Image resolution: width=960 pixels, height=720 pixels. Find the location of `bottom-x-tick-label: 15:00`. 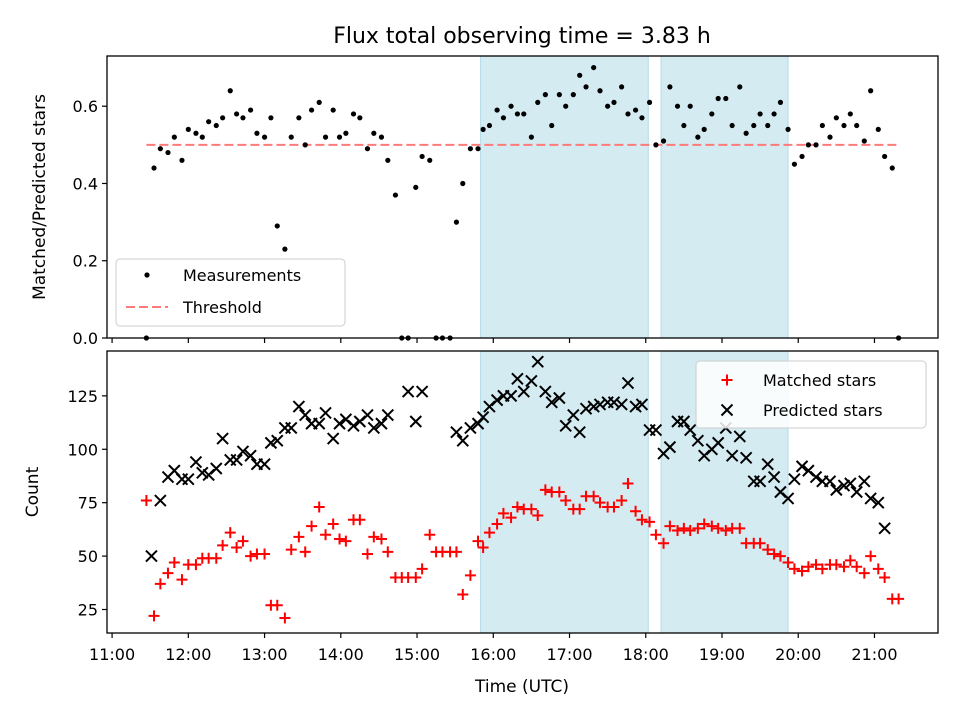

bottom-x-tick-label: 15:00 is located at coordinates (417, 654).